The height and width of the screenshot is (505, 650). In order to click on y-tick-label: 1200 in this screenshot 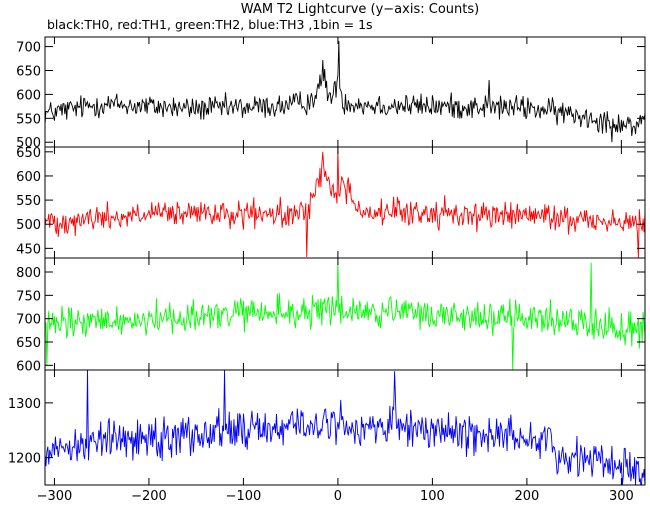, I will do `click(24, 459)`.